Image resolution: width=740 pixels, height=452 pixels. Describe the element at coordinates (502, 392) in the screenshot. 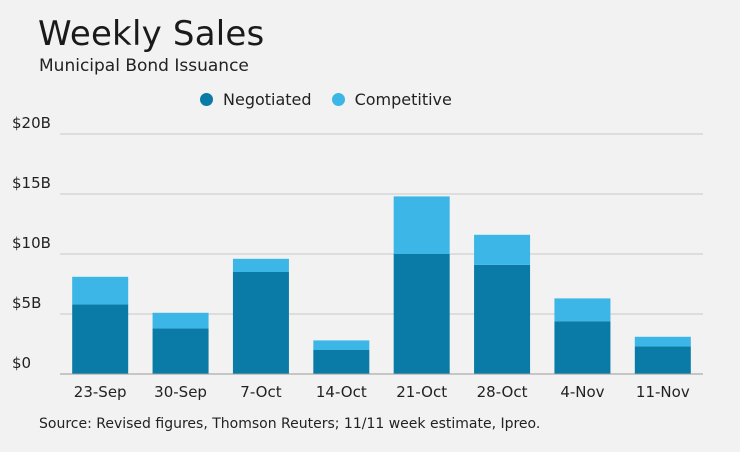

I see `x-tick-label: 28-Oct` at that location.